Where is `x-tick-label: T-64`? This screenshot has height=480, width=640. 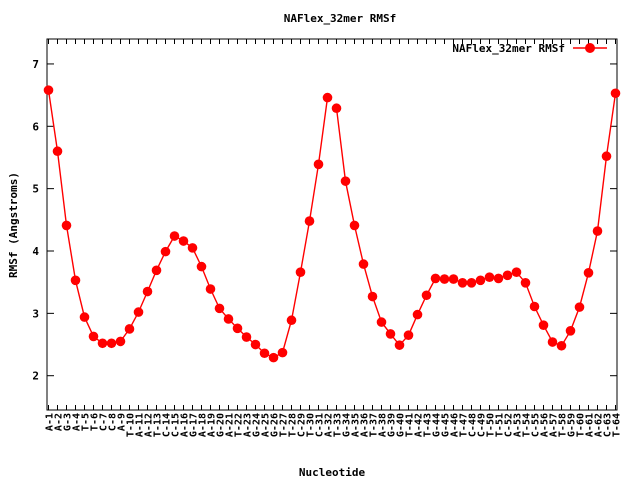 x-tick-label: T-64 is located at coordinates (617, 425).